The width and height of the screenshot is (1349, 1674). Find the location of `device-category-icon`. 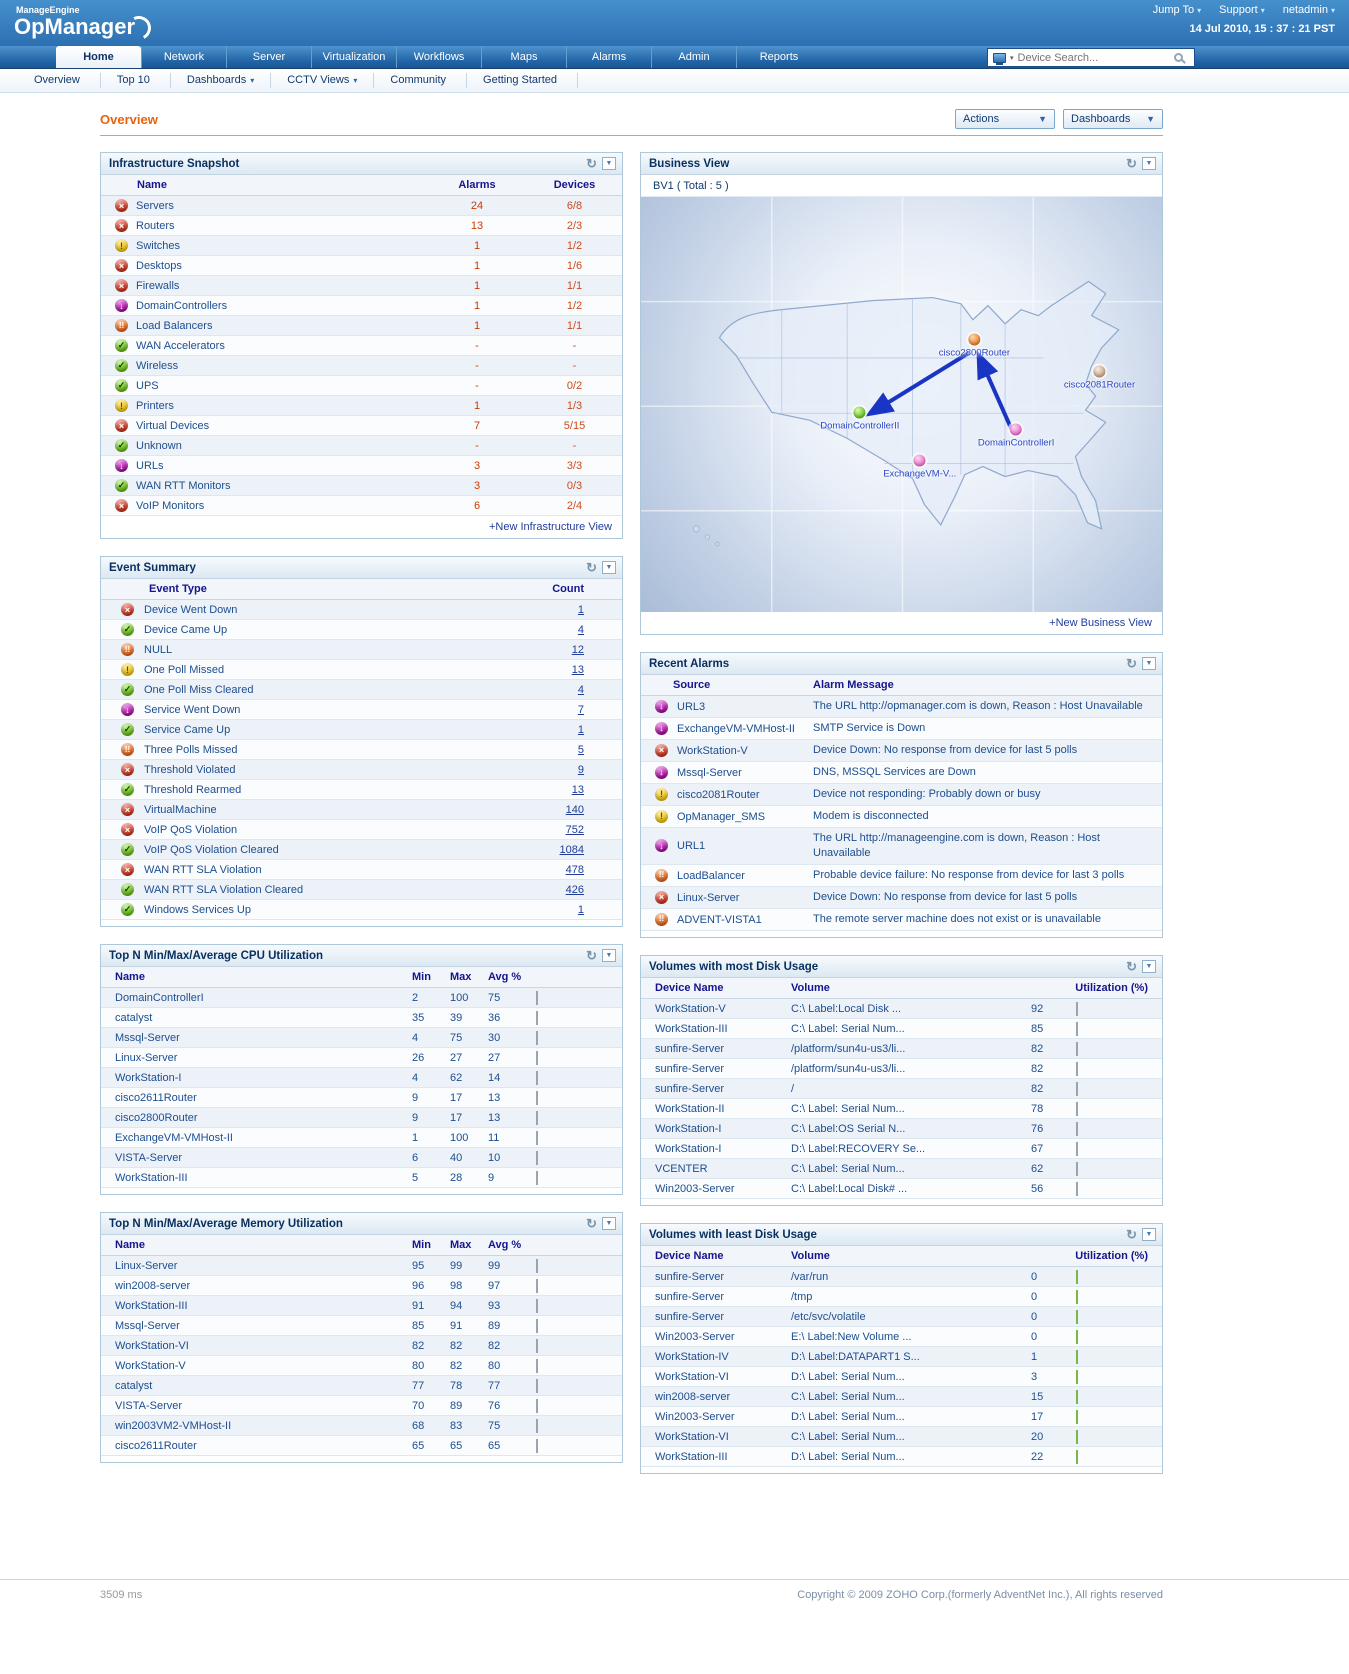

device-category-icon is located at coordinates (999, 58).